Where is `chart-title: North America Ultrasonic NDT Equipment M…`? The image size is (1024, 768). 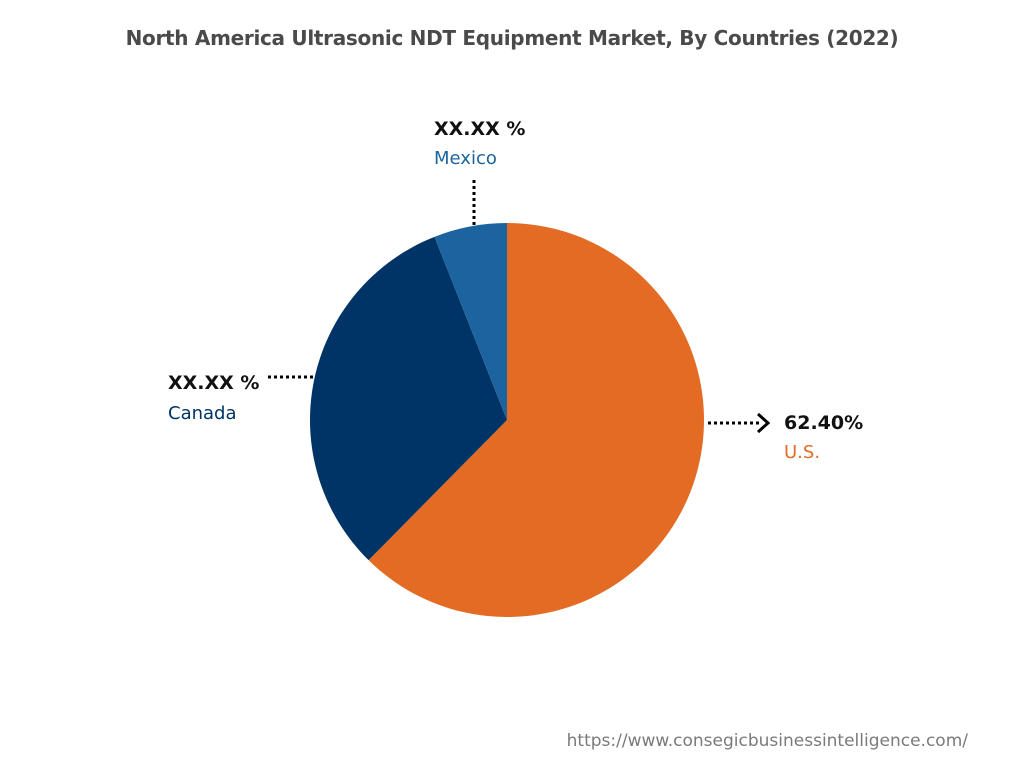 chart-title: North America Ultrasonic NDT Equipment M… is located at coordinates (512, 38).